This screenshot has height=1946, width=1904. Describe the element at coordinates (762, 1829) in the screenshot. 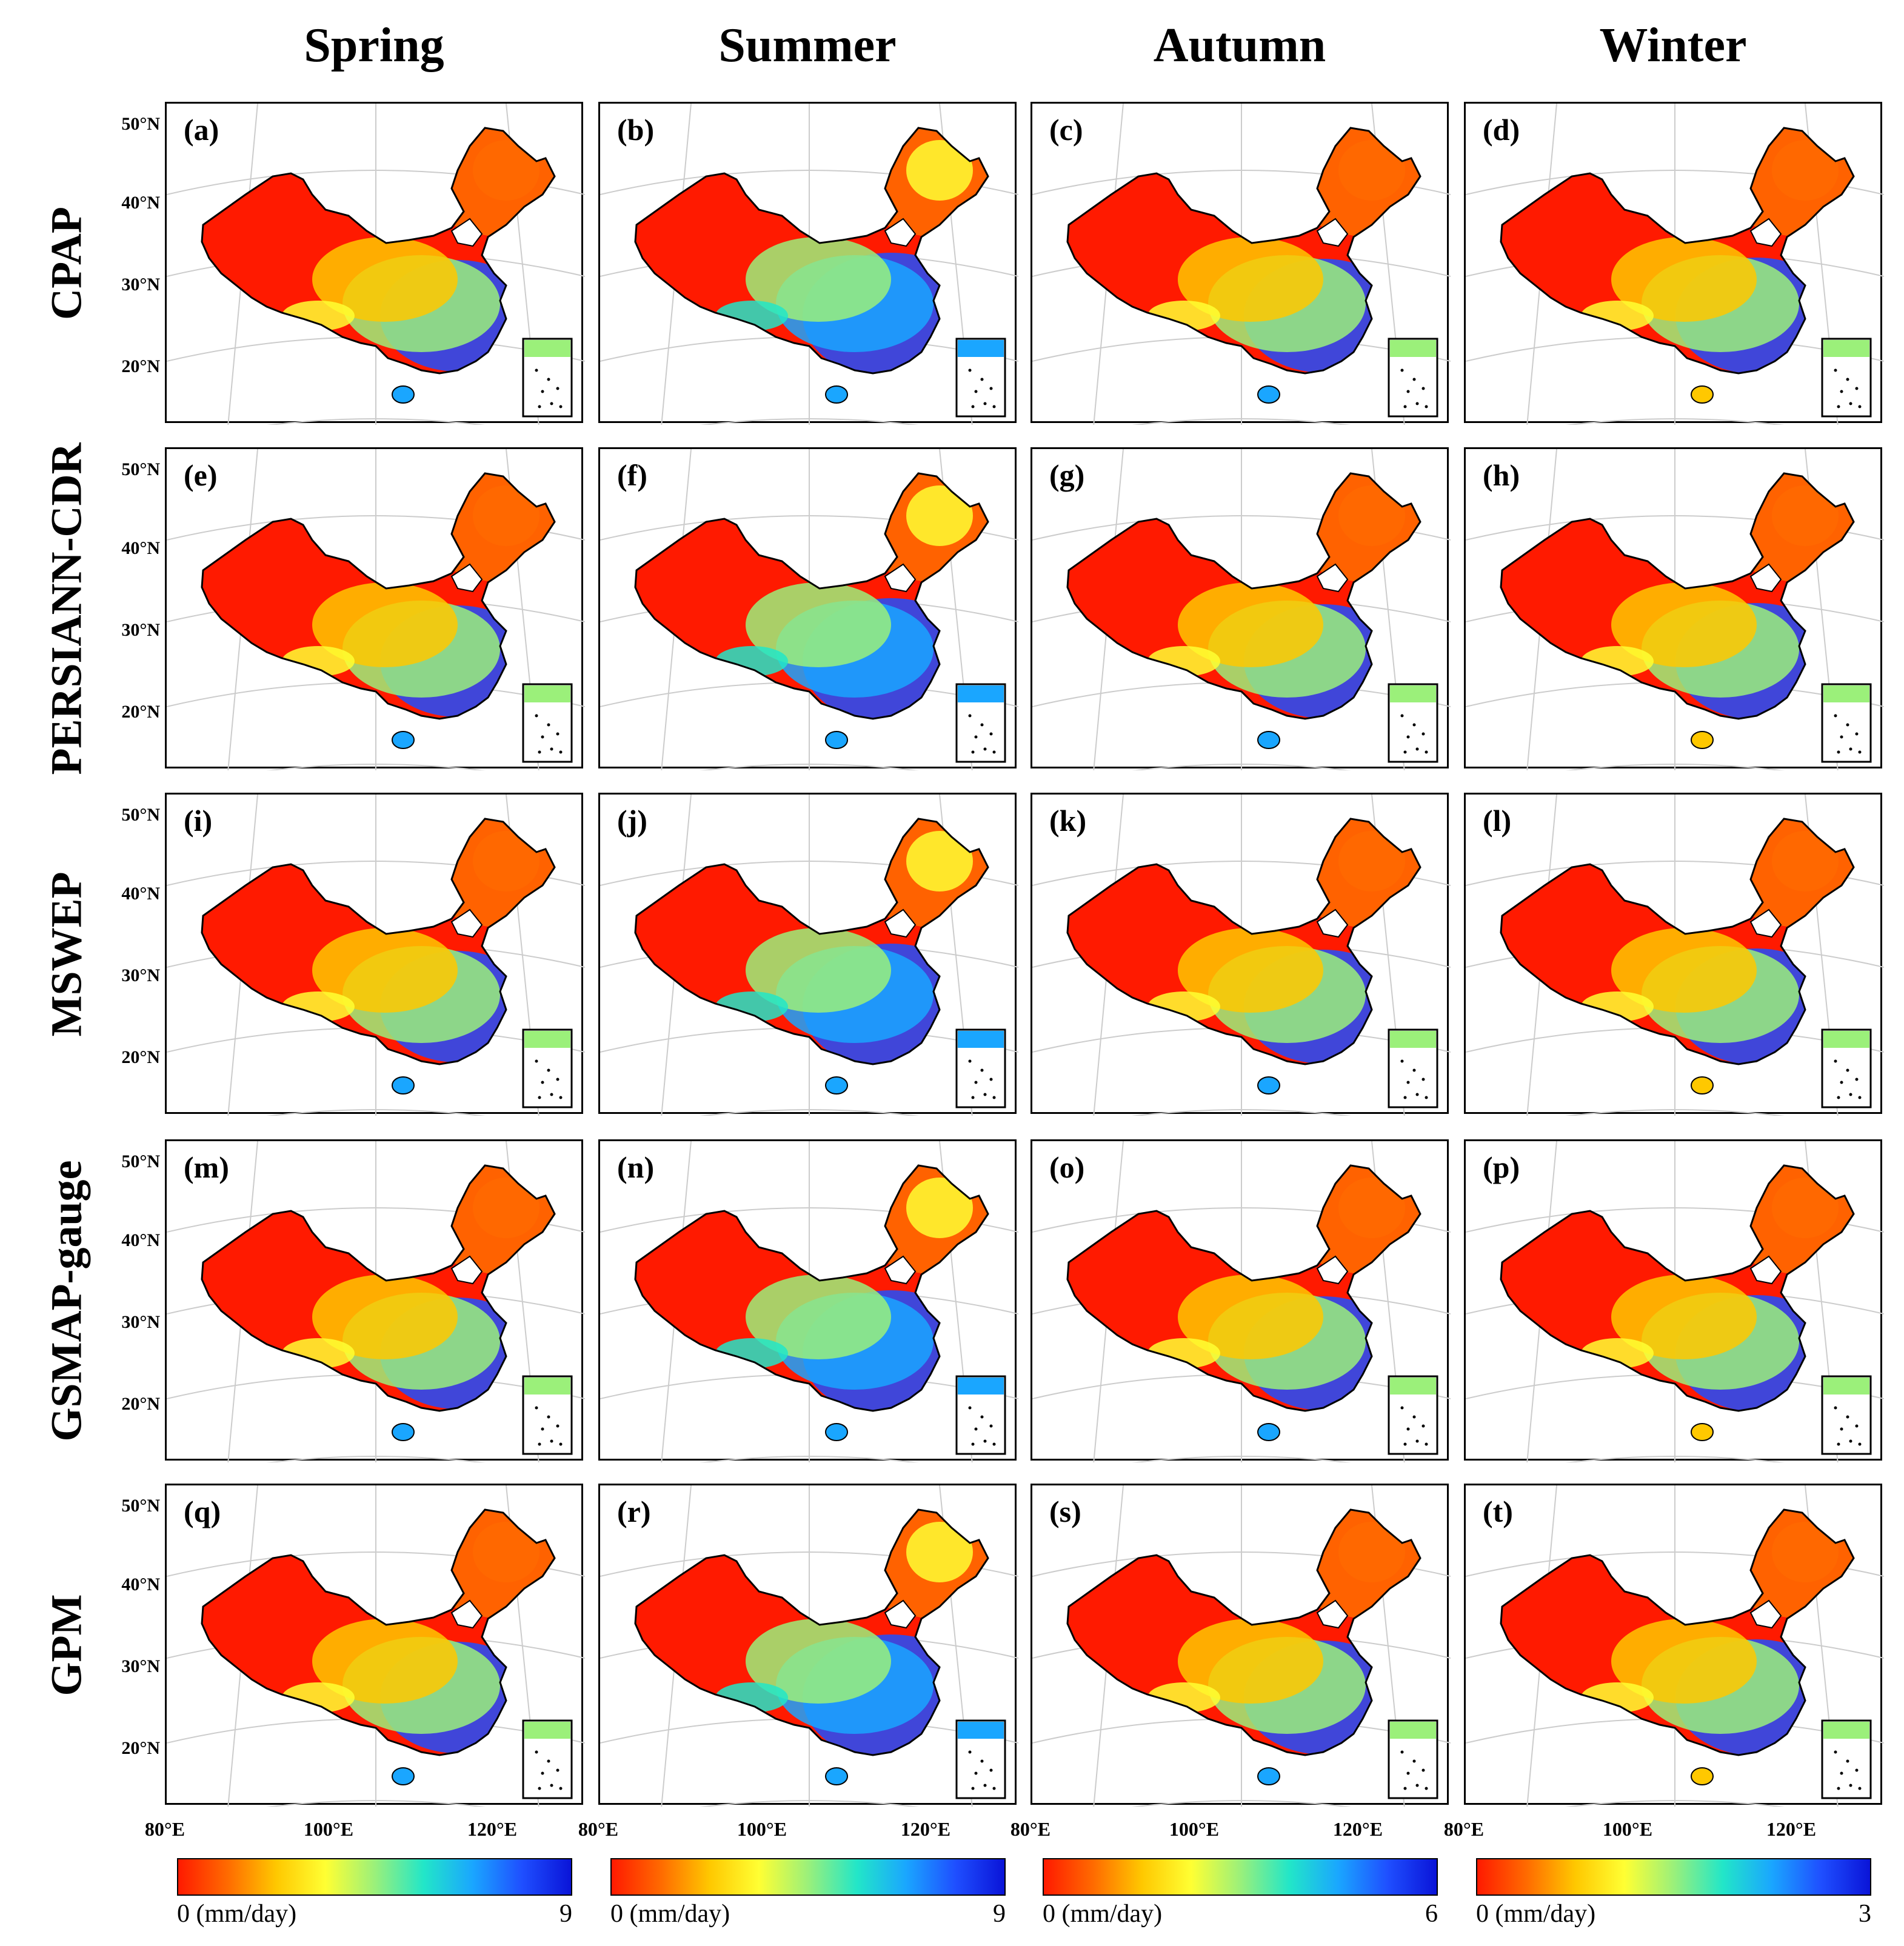

I see `longitude-label: 100°E` at that location.